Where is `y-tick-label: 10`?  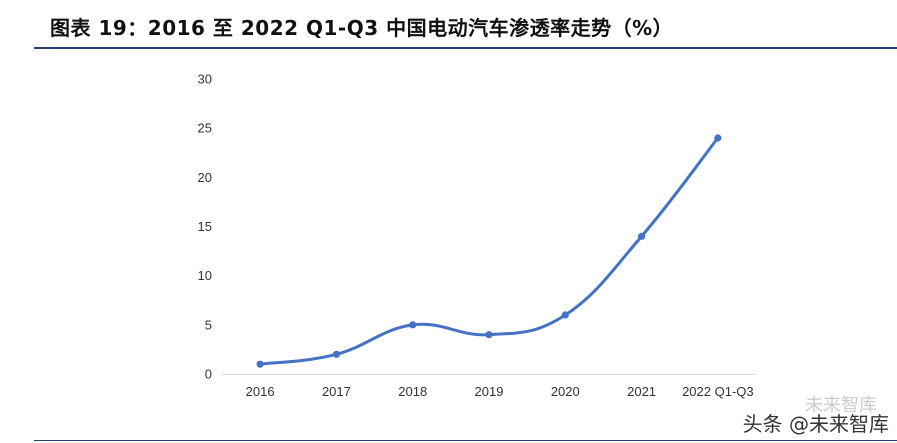
y-tick-label: 10 is located at coordinates (205, 275).